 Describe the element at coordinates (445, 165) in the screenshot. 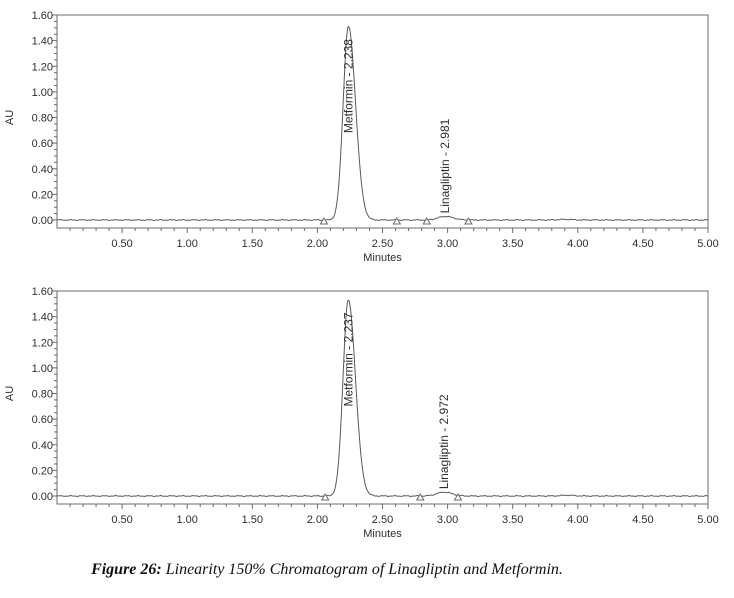

I see `peak-label-linagliptin: Linagliptin - 2.981` at that location.